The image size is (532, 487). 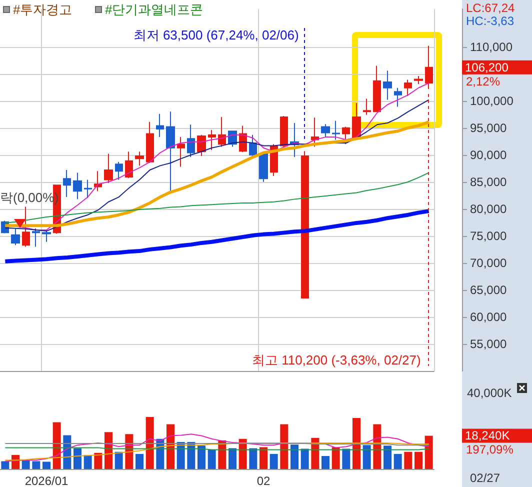 I want to click on annotation: 최고 110,200 (-3,63%, 02/27), so click(x=336, y=360).